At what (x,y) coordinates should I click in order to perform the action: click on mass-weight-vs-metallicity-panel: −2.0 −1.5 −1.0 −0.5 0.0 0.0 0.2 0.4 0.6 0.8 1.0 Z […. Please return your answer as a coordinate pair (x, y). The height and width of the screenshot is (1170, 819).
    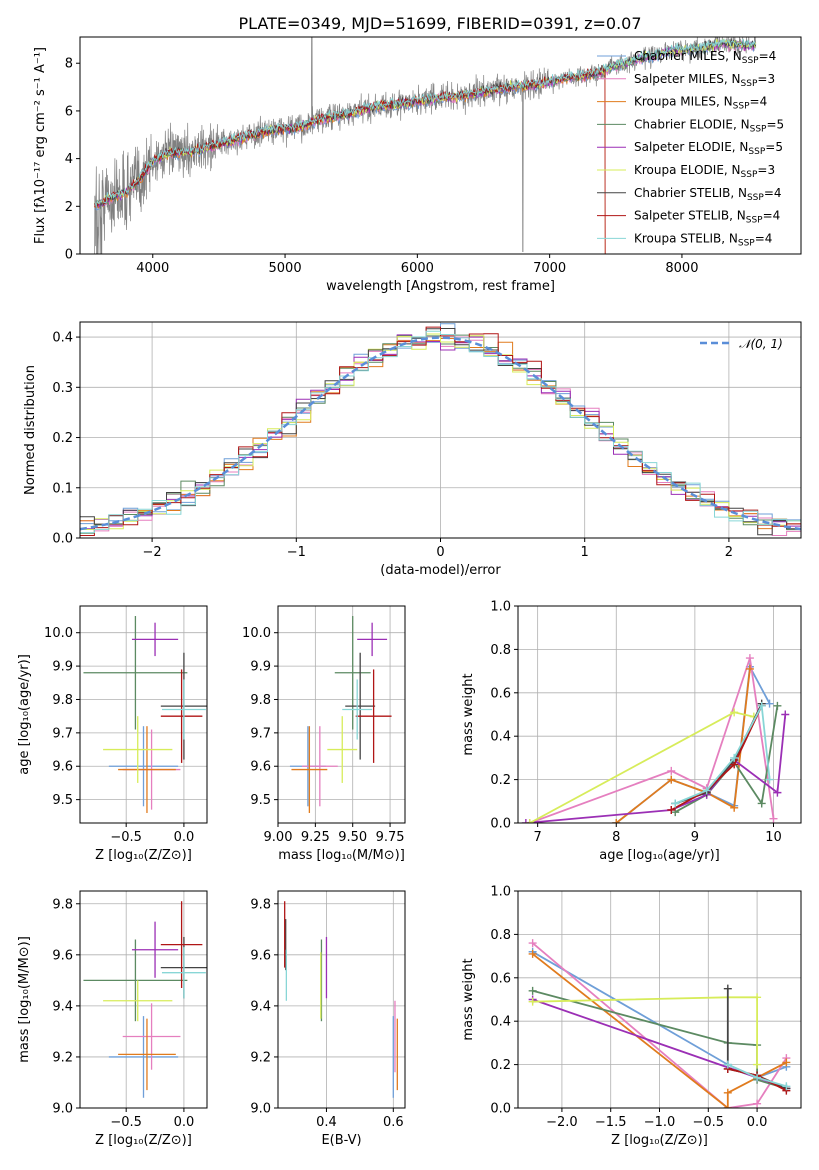
    Looking at the image, I should click on (631, 1016).